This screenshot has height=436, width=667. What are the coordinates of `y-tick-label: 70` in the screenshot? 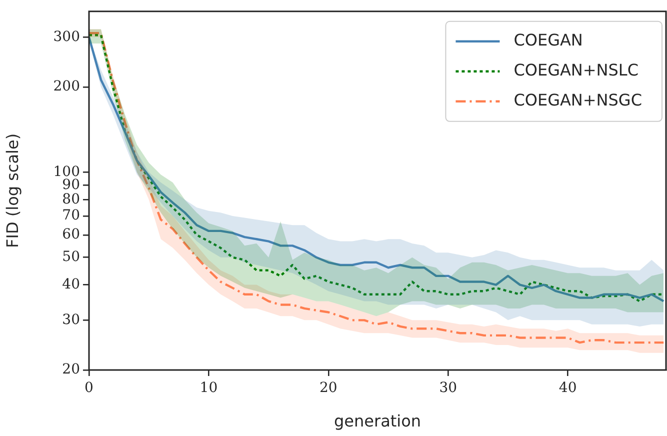 It's located at (71, 216).